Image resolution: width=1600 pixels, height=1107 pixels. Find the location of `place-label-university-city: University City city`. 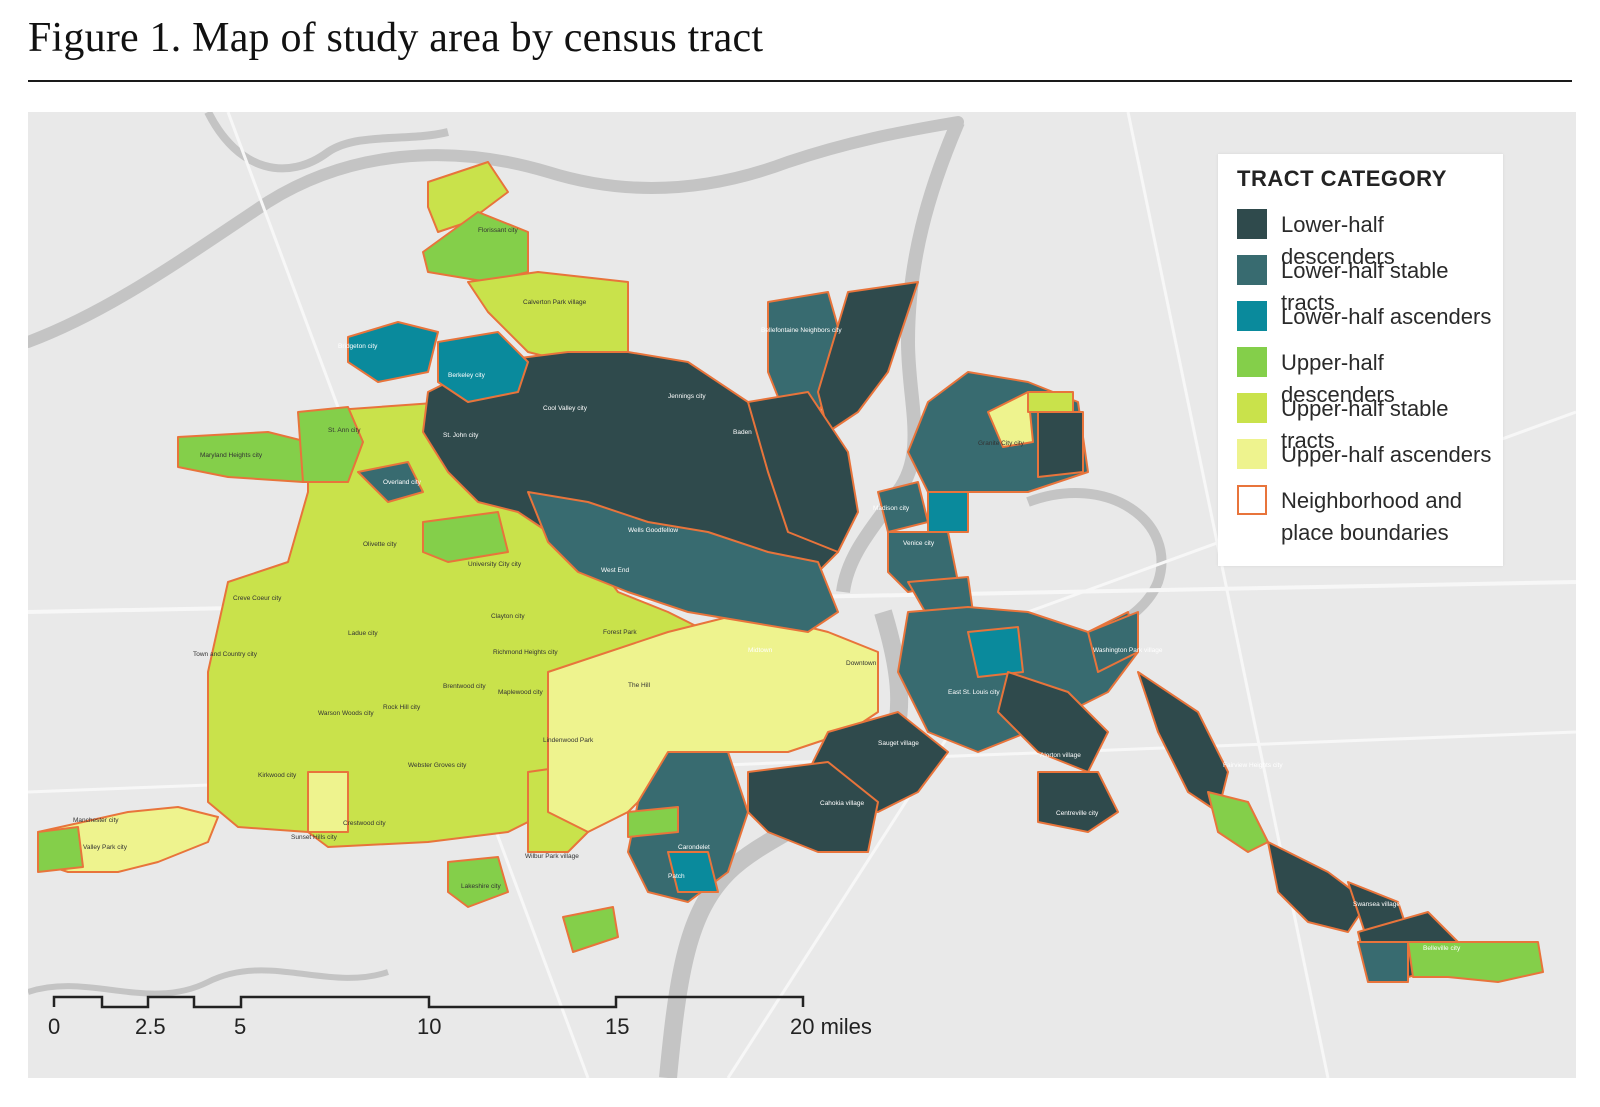

place-label-university-city: University City city is located at coordinates (495, 564).